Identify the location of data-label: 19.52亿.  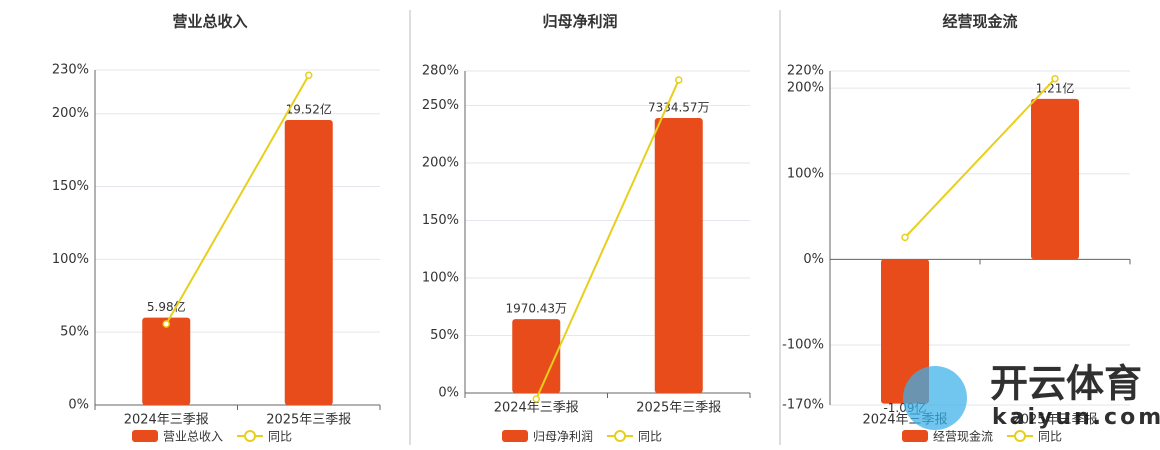
(309, 108).